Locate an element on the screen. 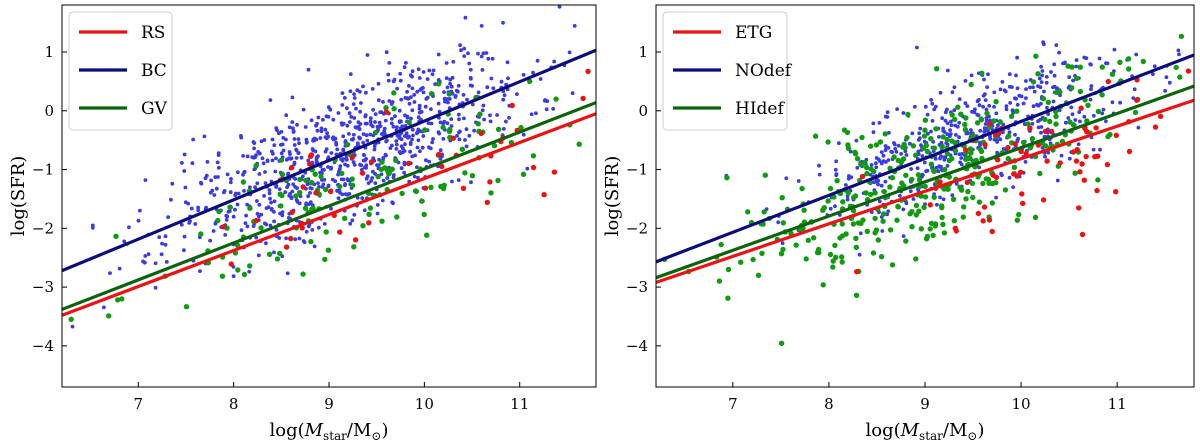 Image resolution: width=1200 pixels, height=442 pixels. y-tick-label: −3 is located at coordinates (43, 287).